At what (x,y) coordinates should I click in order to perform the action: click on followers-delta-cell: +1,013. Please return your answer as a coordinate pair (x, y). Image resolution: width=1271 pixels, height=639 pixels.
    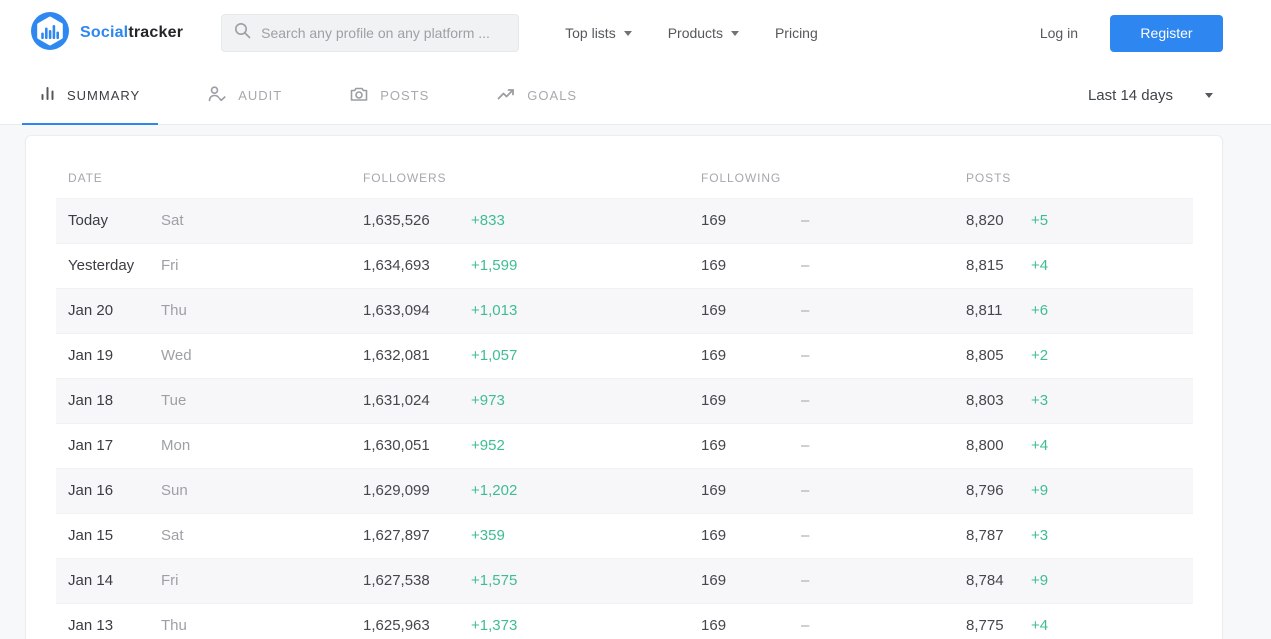
    Looking at the image, I should click on (586, 310).